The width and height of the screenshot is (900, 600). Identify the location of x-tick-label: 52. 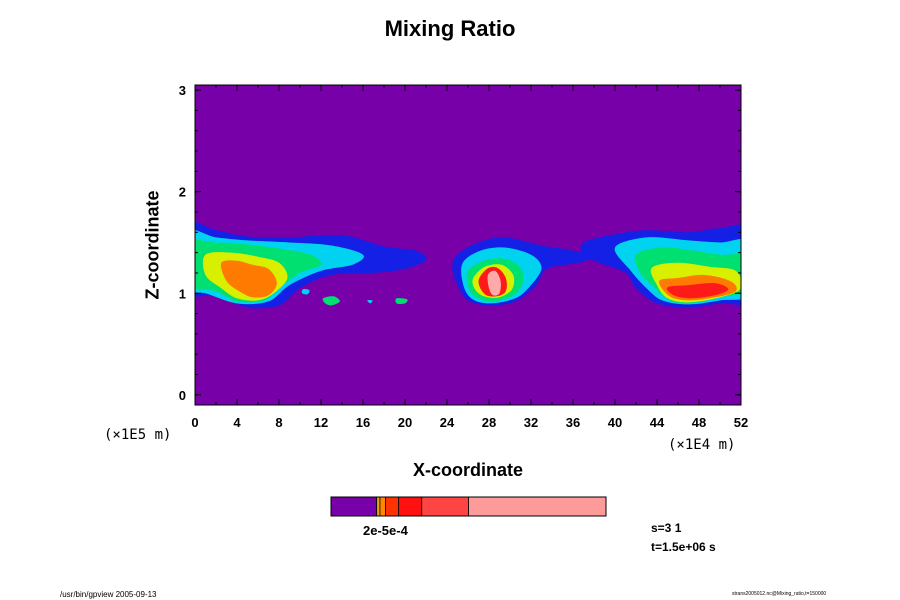
(741, 422).